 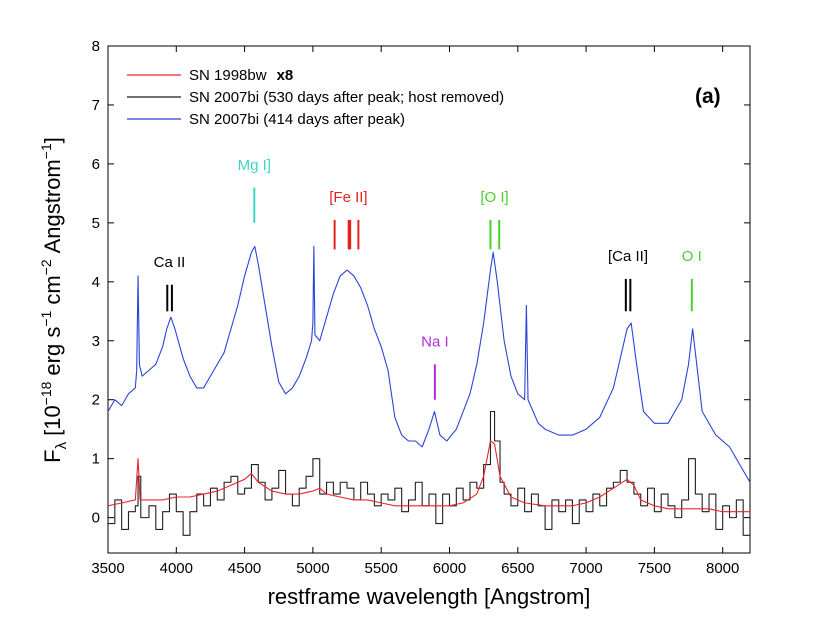 I want to click on y-tick-label: 2, so click(x=96, y=400).